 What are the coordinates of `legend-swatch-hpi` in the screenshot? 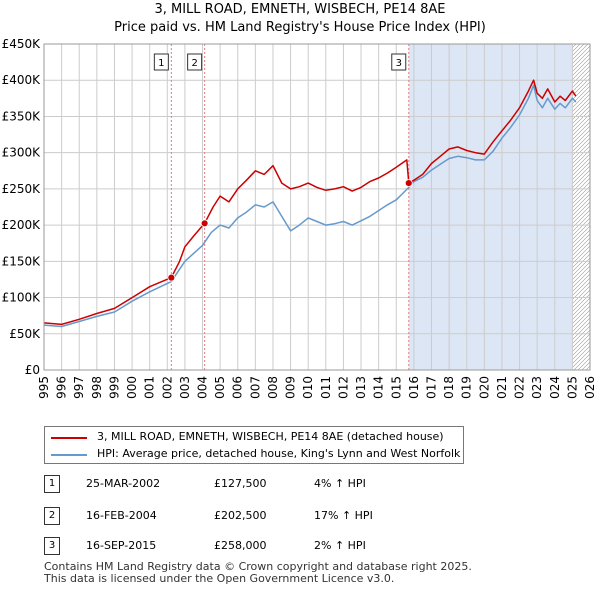 It's located at (69, 455).